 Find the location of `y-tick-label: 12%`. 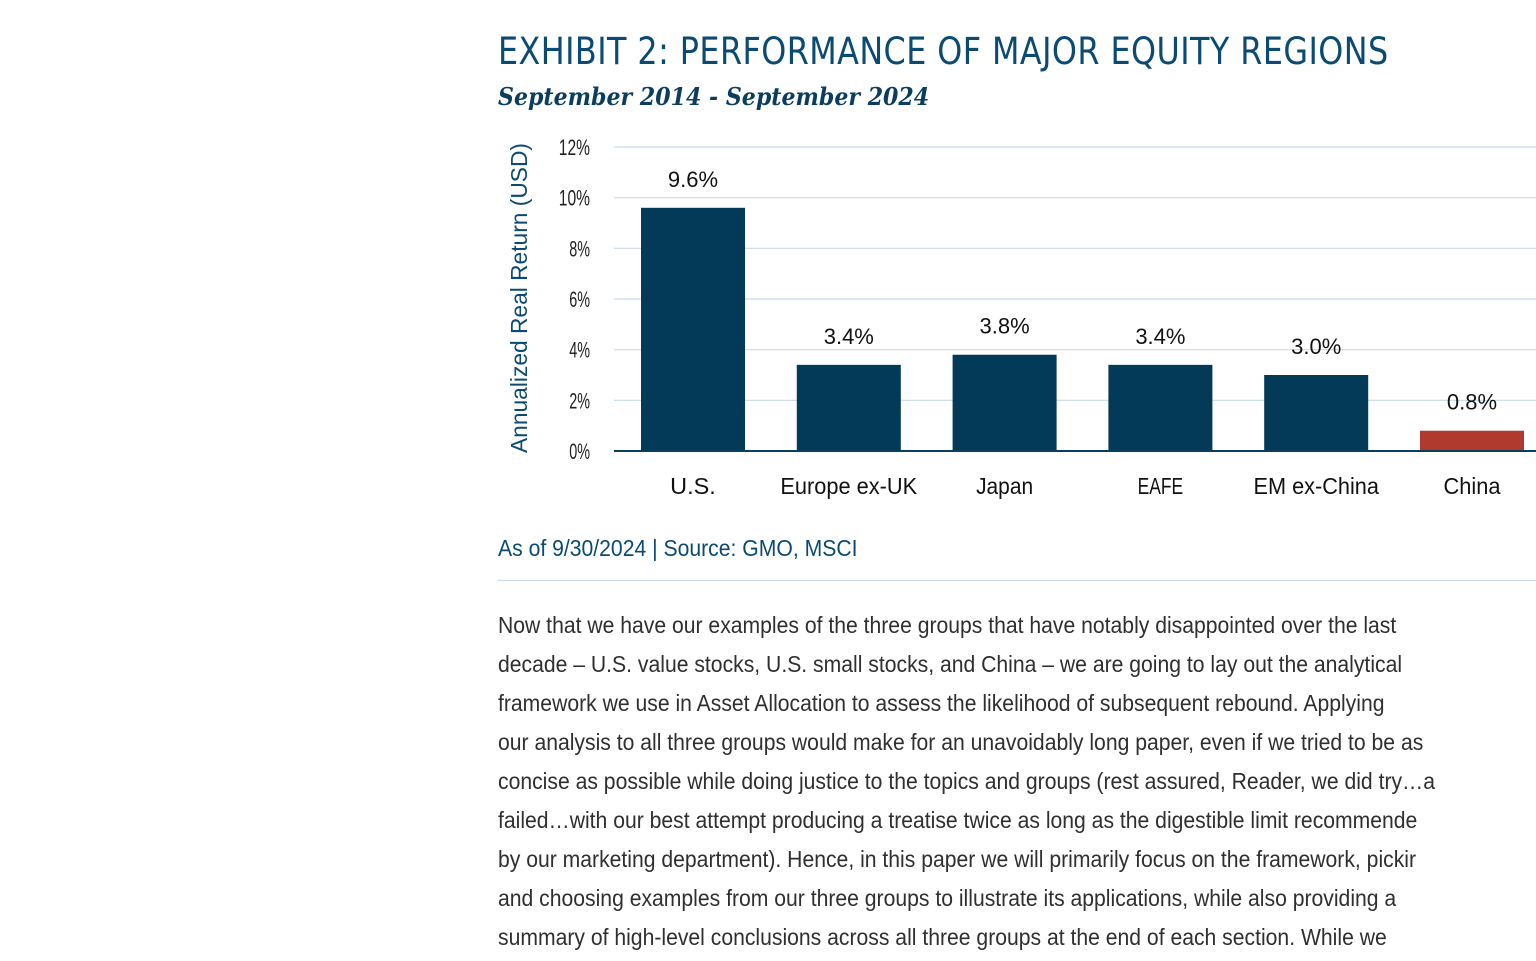

y-tick-label: 12% is located at coordinates (574, 147).